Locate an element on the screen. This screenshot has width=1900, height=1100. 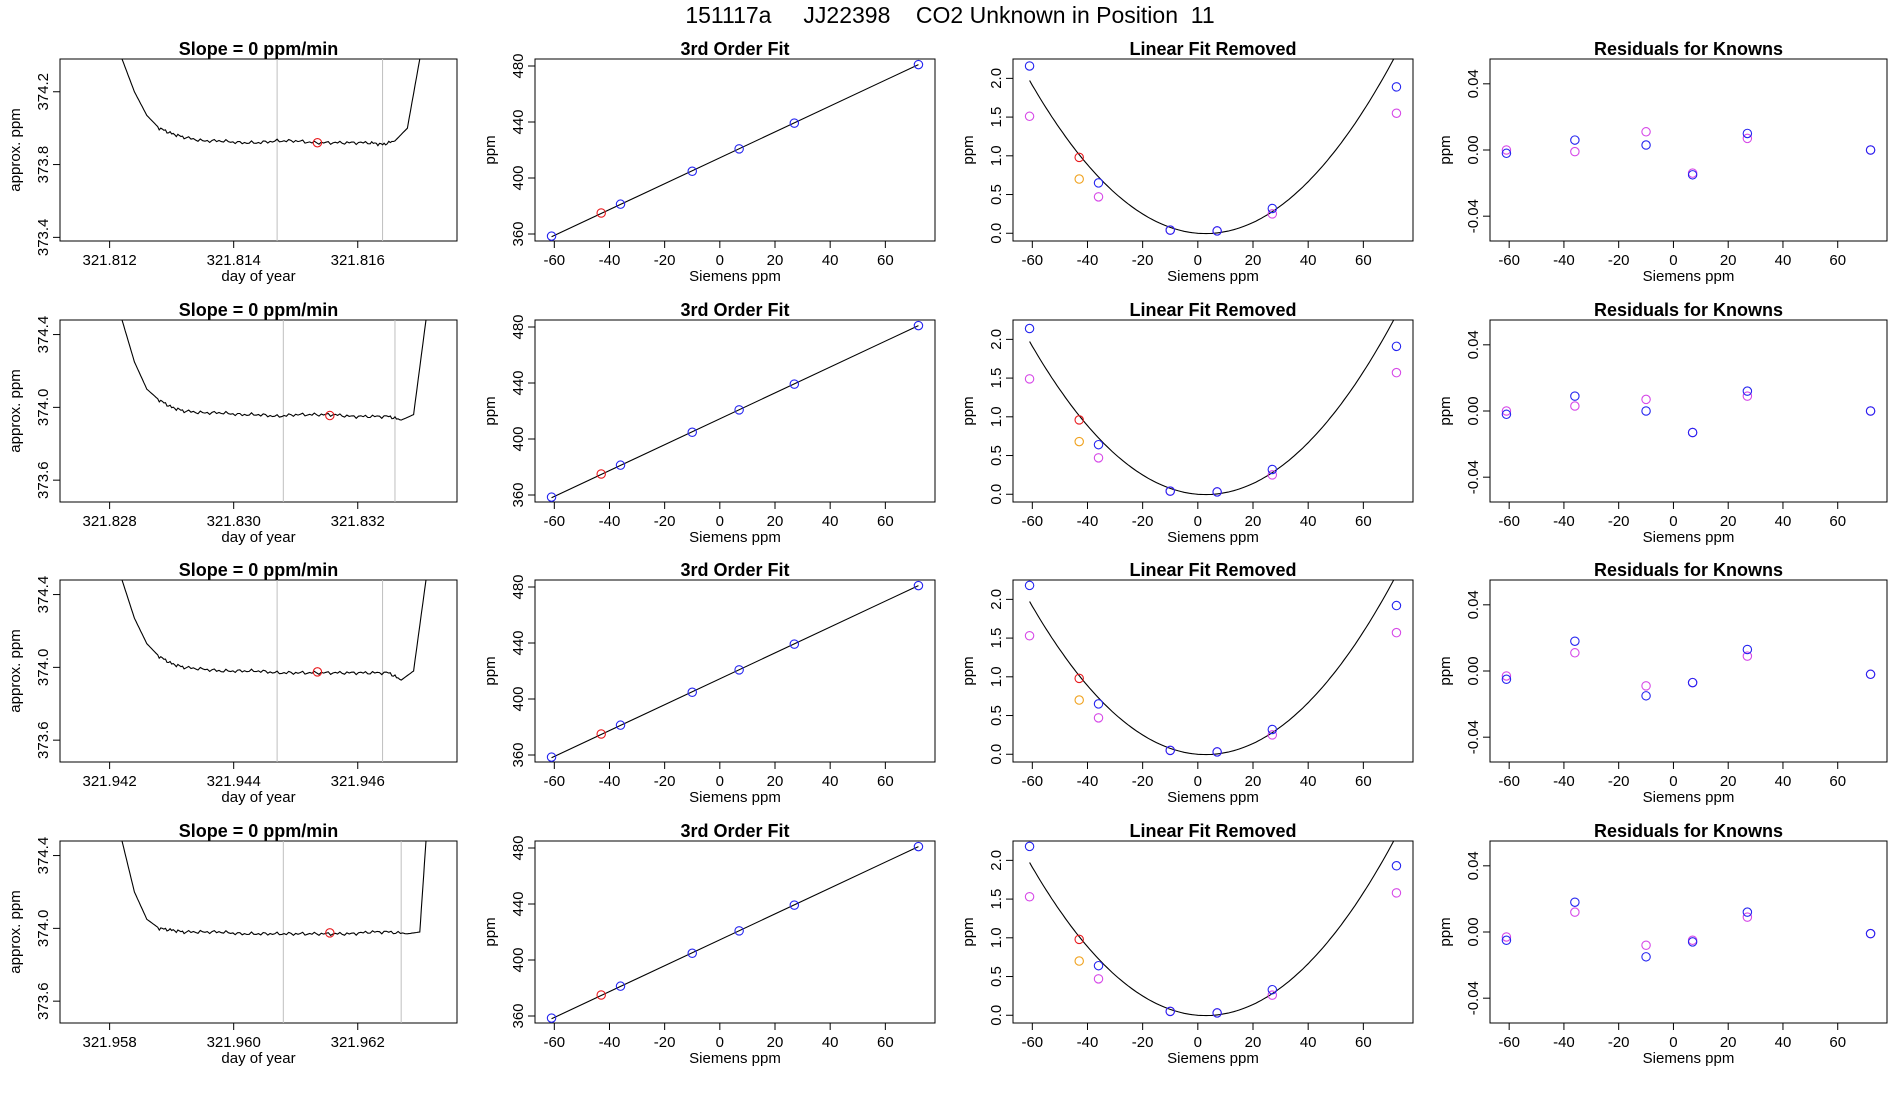
x-tick-label: 0 is located at coordinates (1198, 521).